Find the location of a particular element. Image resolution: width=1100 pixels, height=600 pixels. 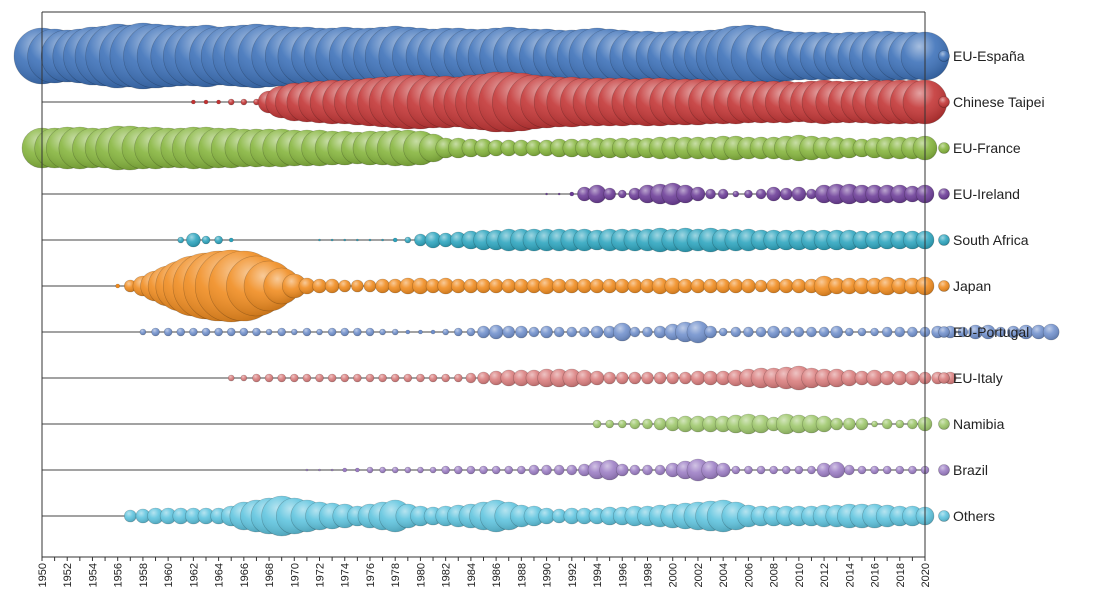

x-tick-label: 1984 is located at coordinates (472, 575).